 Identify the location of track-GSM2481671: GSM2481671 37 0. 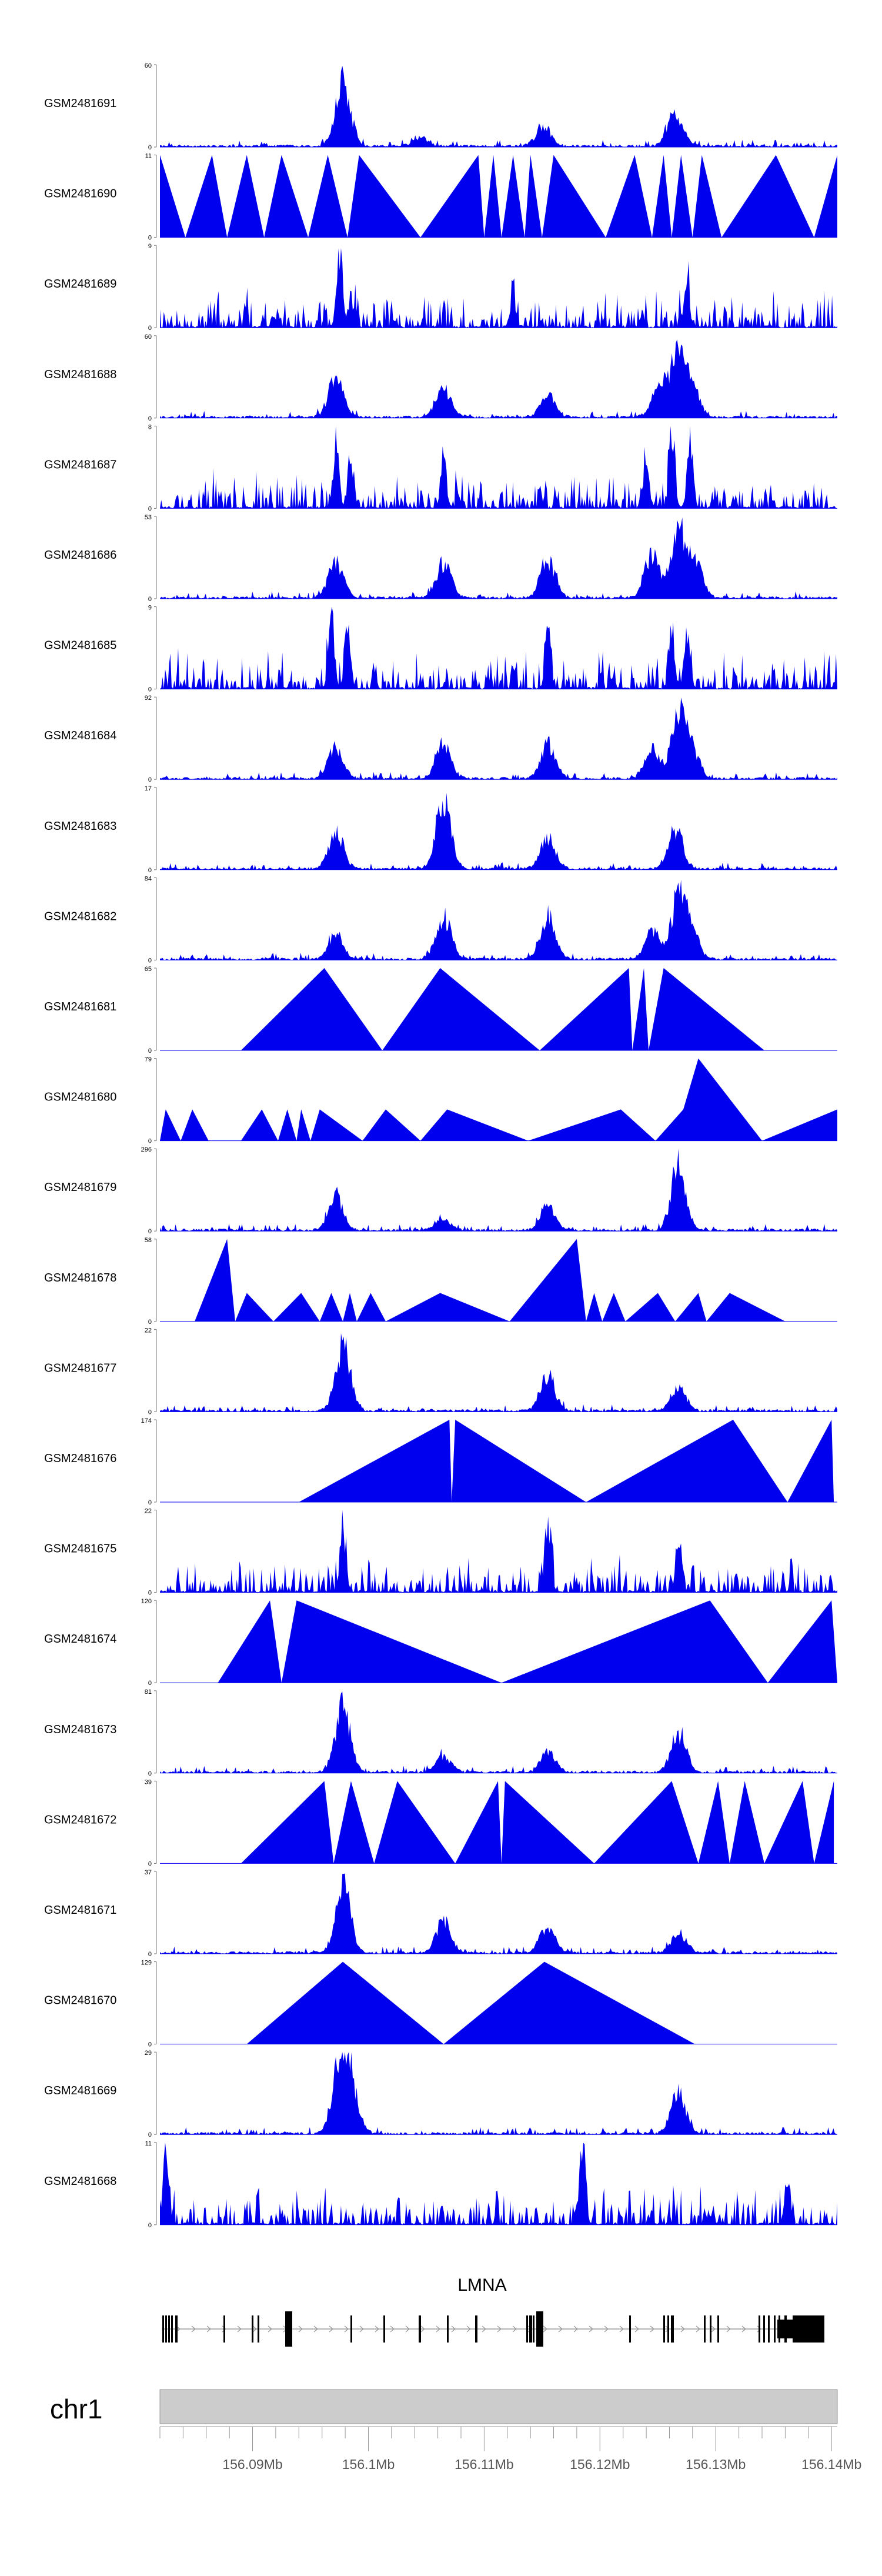
(440, 1913).